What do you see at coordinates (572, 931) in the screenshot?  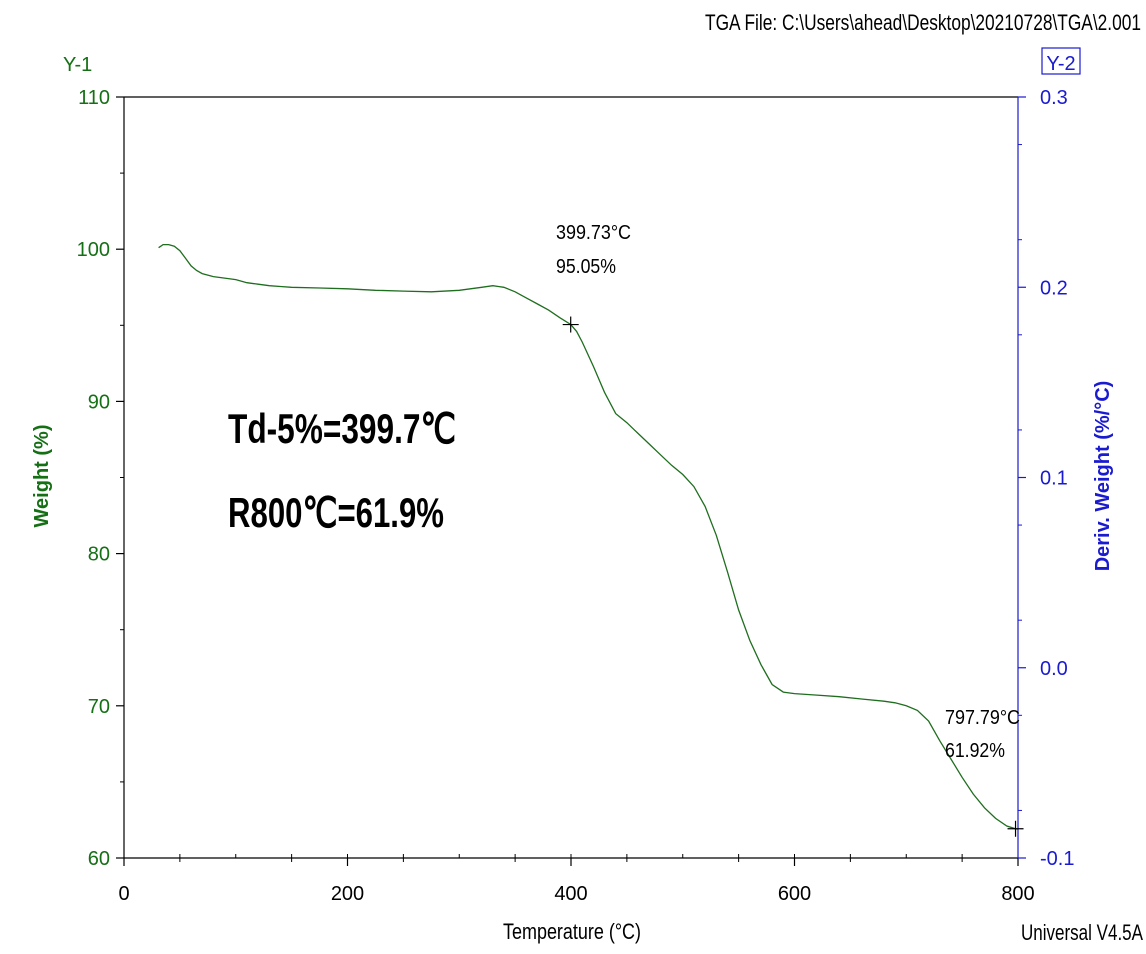 I see `x-axis-title: Temperature (°C)` at bounding box center [572, 931].